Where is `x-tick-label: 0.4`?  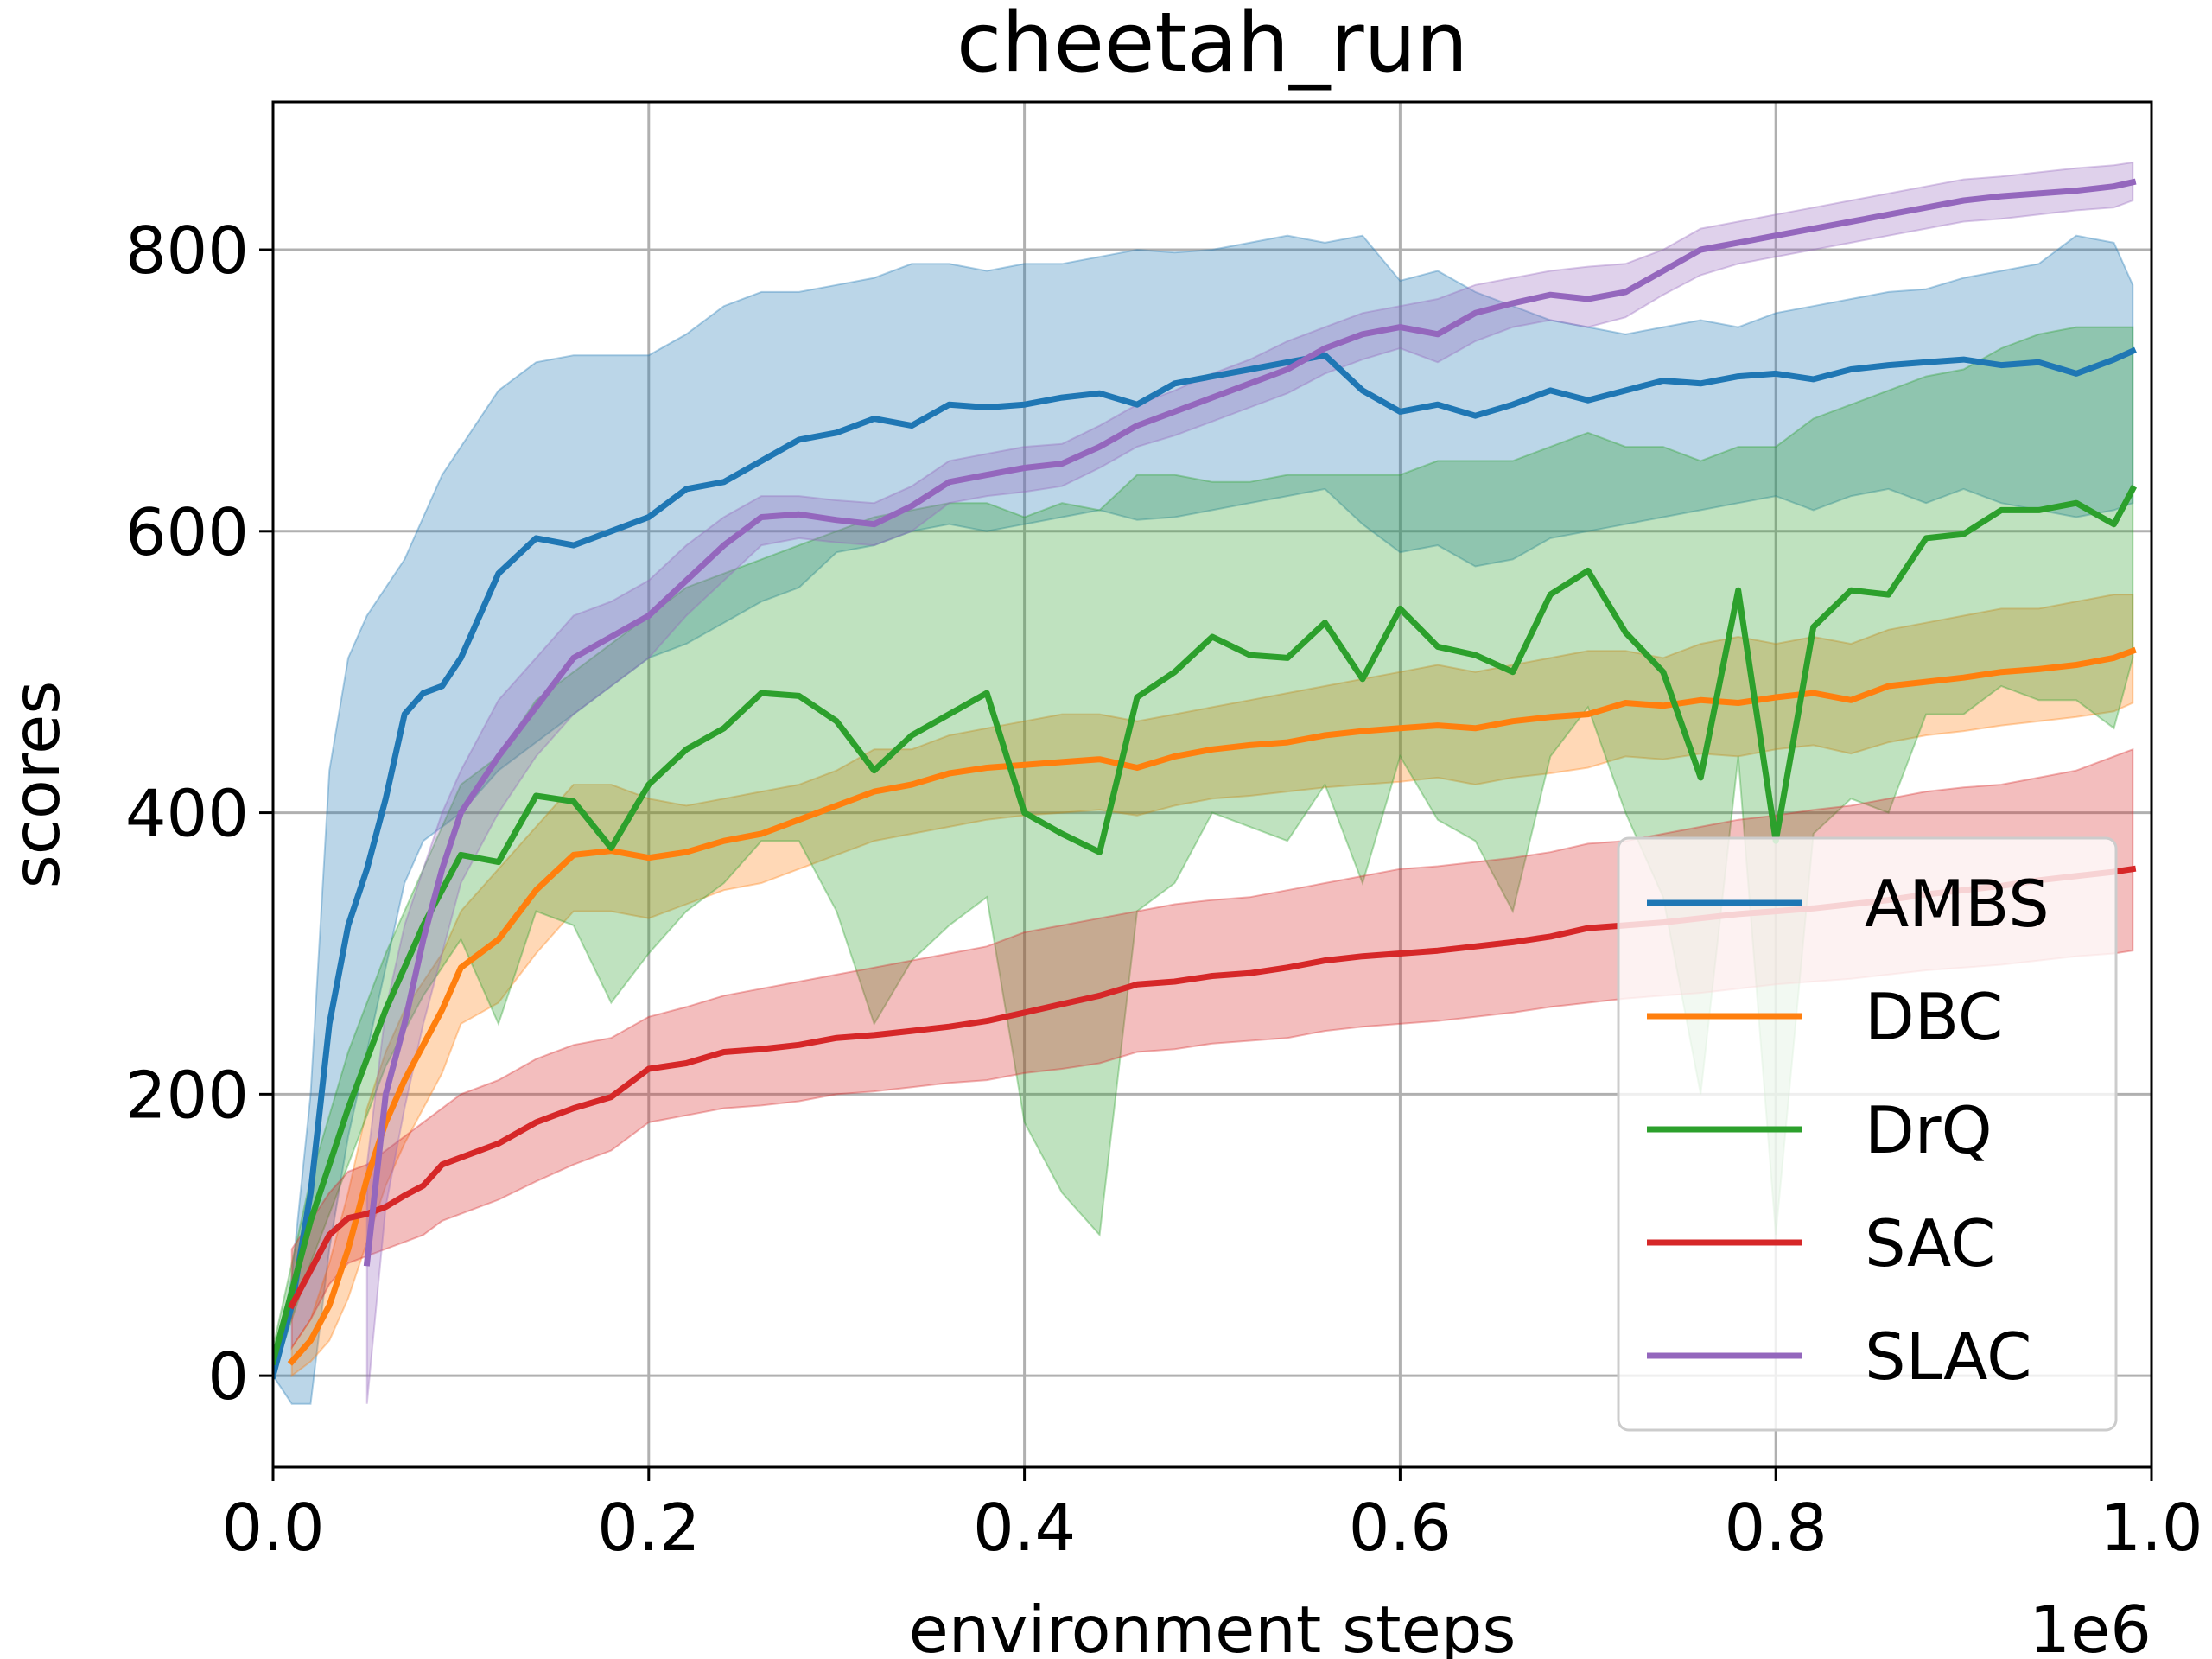 x-tick-label: 0.4 is located at coordinates (1024, 1528).